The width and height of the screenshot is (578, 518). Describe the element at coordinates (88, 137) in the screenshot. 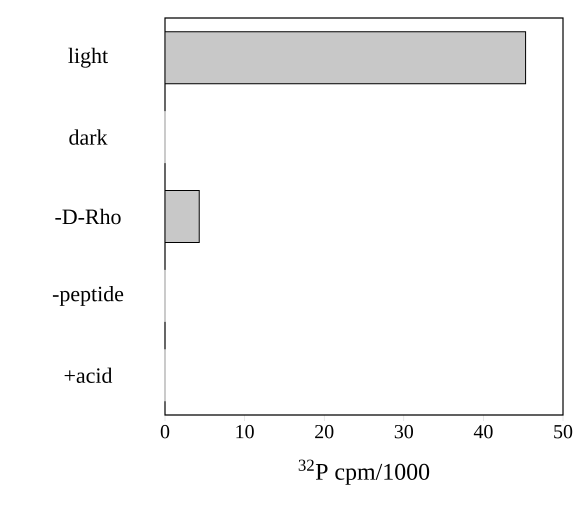

I see `y-tick-label: dark` at that location.